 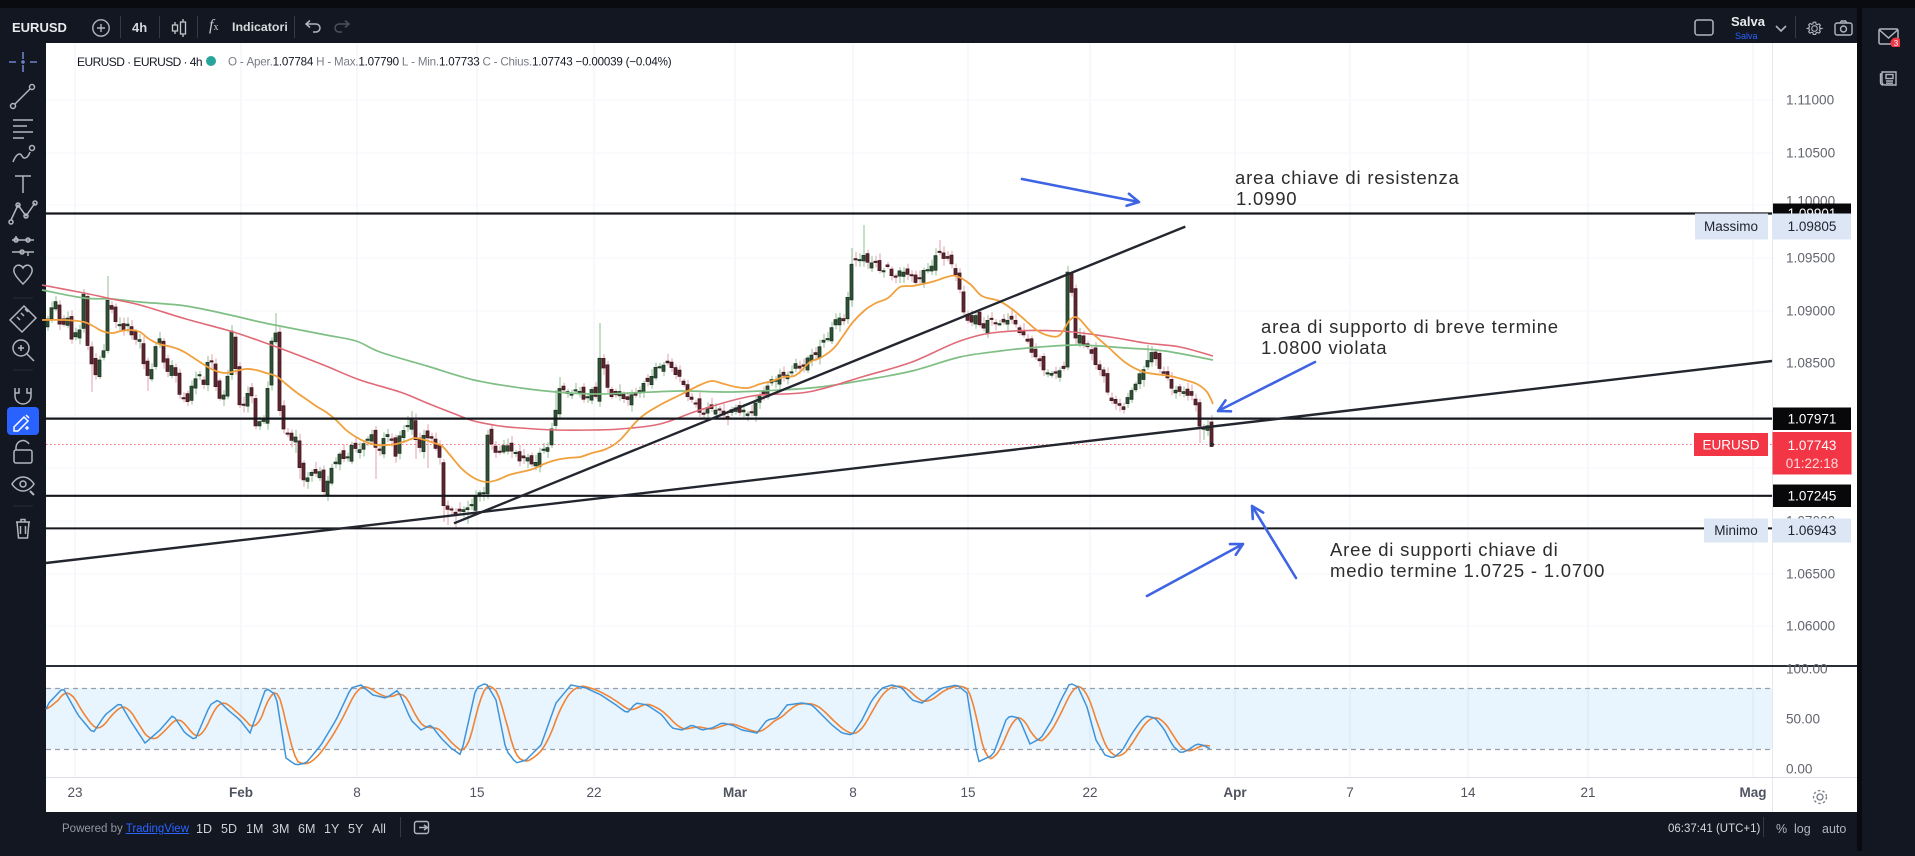 I want to click on svg-text: 1.07245, so click(x=1812, y=496).